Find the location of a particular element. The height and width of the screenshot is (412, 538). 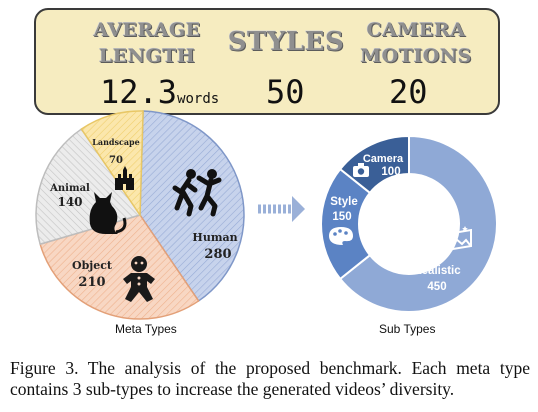

pie-label-landscape: Landscape is located at coordinates (115, 142).